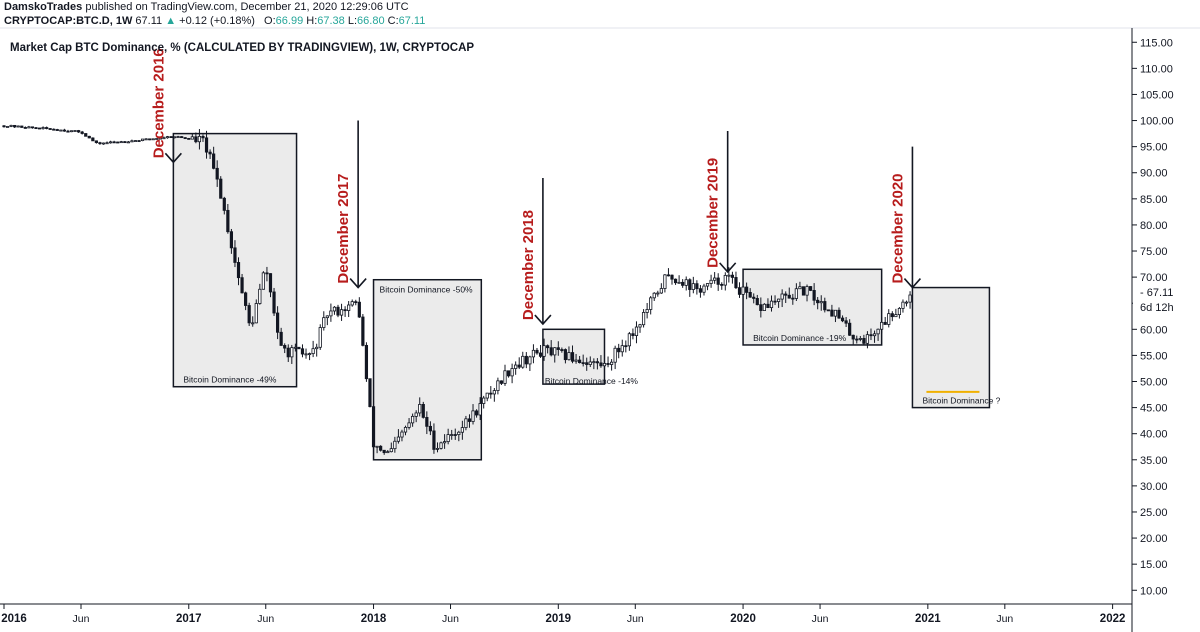 This screenshot has height=632, width=1200. What do you see at coordinates (1154, 200) in the screenshot?
I see `y-tick-label: 85.00` at bounding box center [1154, 200].